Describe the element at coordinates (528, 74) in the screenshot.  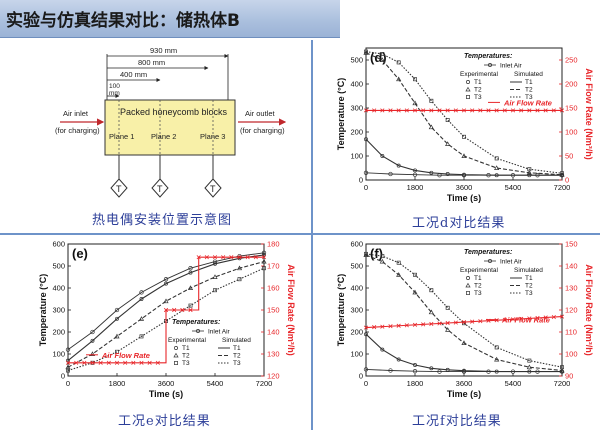
I see `legend-simulated-label: Simulated` at that location.